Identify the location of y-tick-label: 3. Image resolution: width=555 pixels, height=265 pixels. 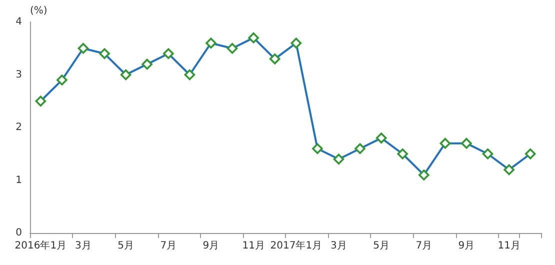
(19, 74).